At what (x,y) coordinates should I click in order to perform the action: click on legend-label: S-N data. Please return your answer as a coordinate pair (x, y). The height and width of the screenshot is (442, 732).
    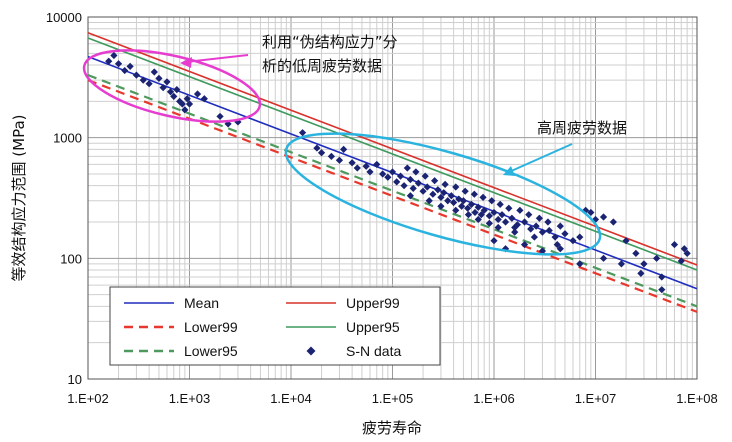
    Looking at the image, I should click on (373, 351).